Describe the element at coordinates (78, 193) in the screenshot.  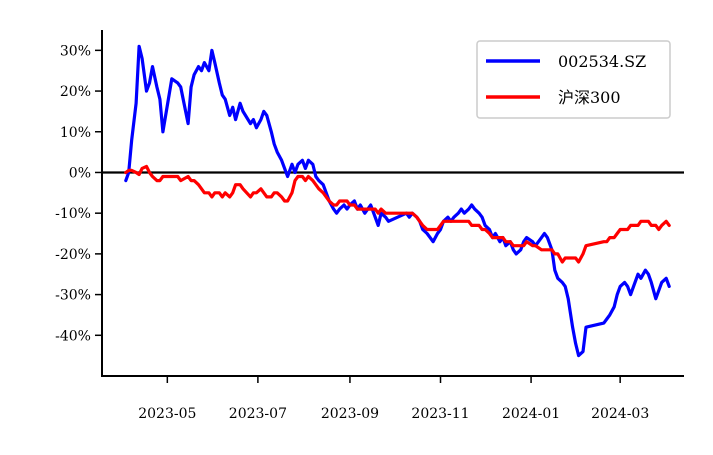
I see `y-axis-ticks: 30% 20% 10% 0% -10% -20% -30% -40%` at that location.